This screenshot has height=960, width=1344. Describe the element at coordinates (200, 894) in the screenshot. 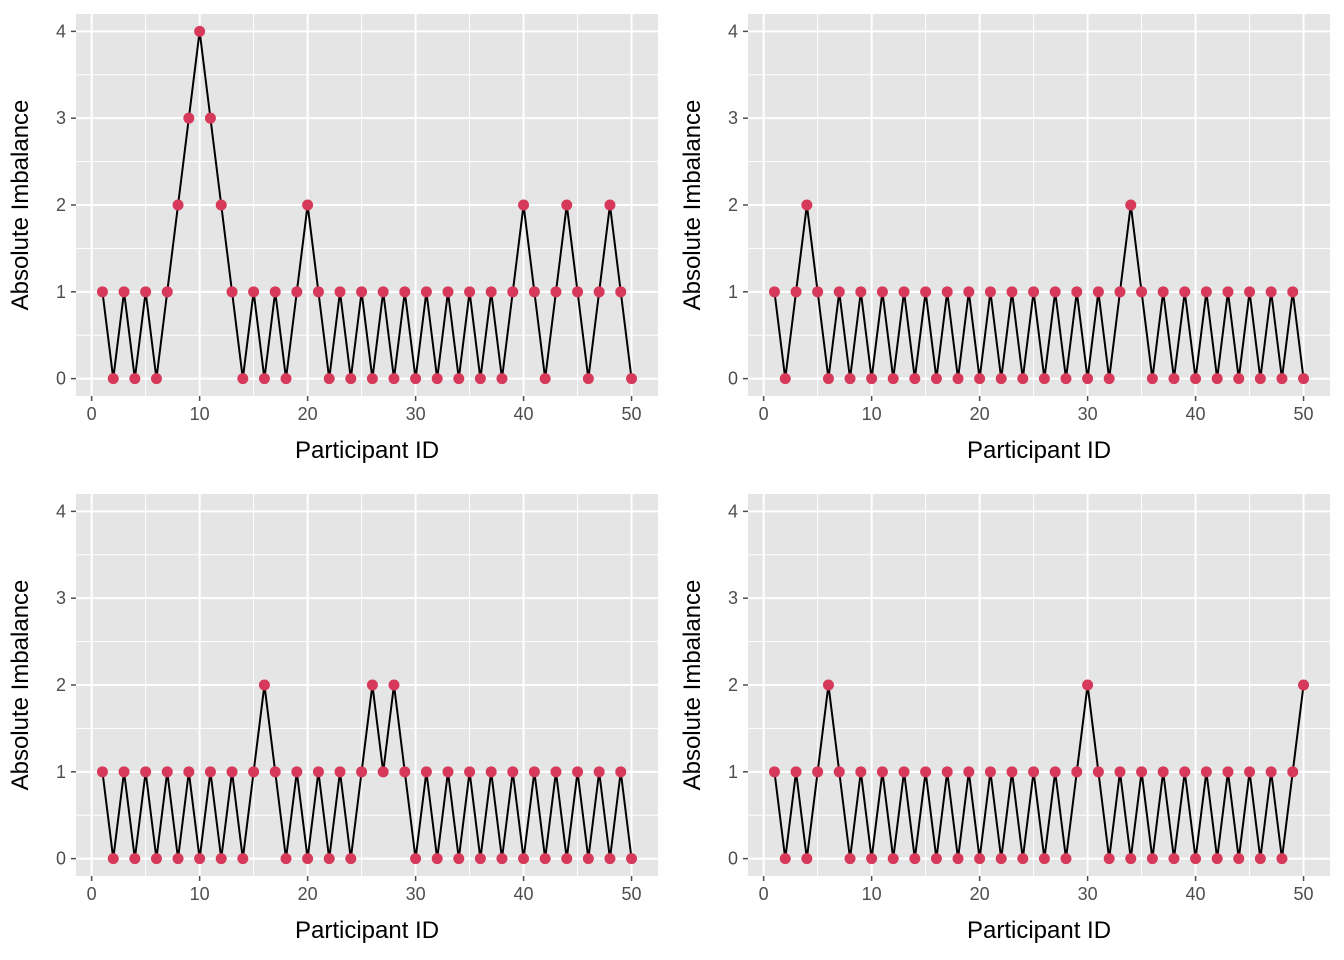

I see `x-tick-label: 10` at that location.